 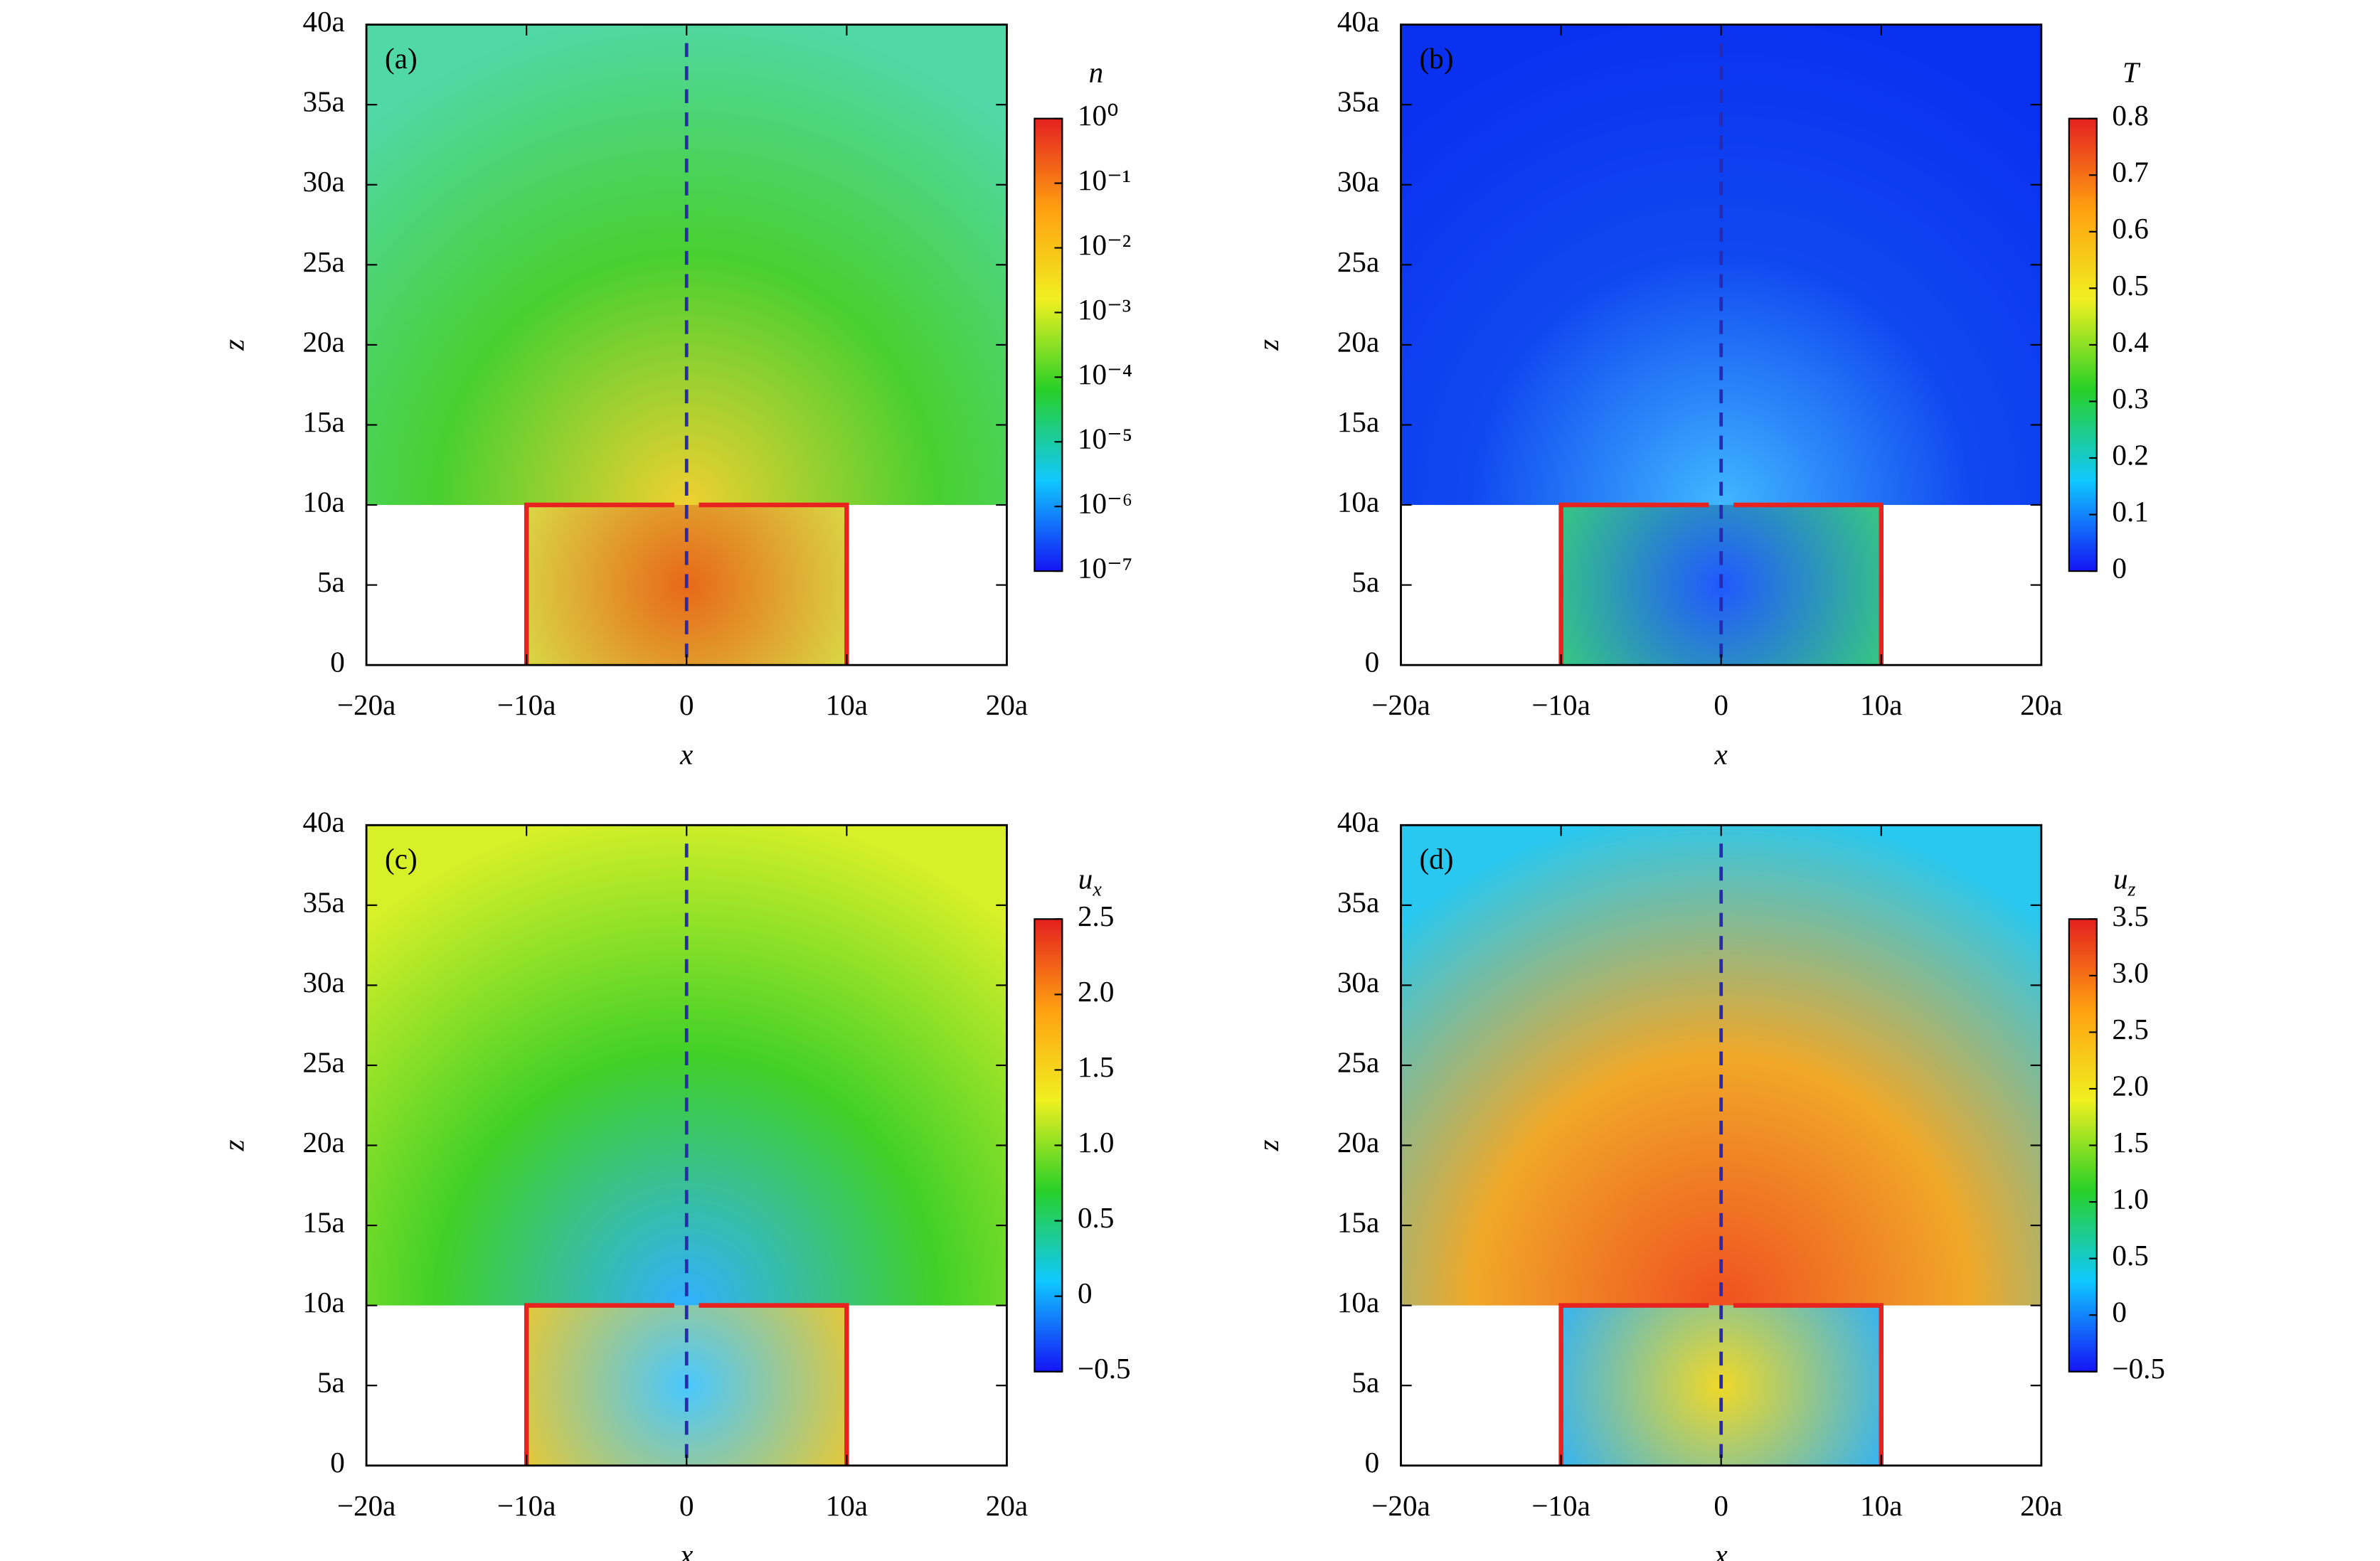 I want to click on colorbar-tick-label: 0.8, so click(x=2130, y=115).